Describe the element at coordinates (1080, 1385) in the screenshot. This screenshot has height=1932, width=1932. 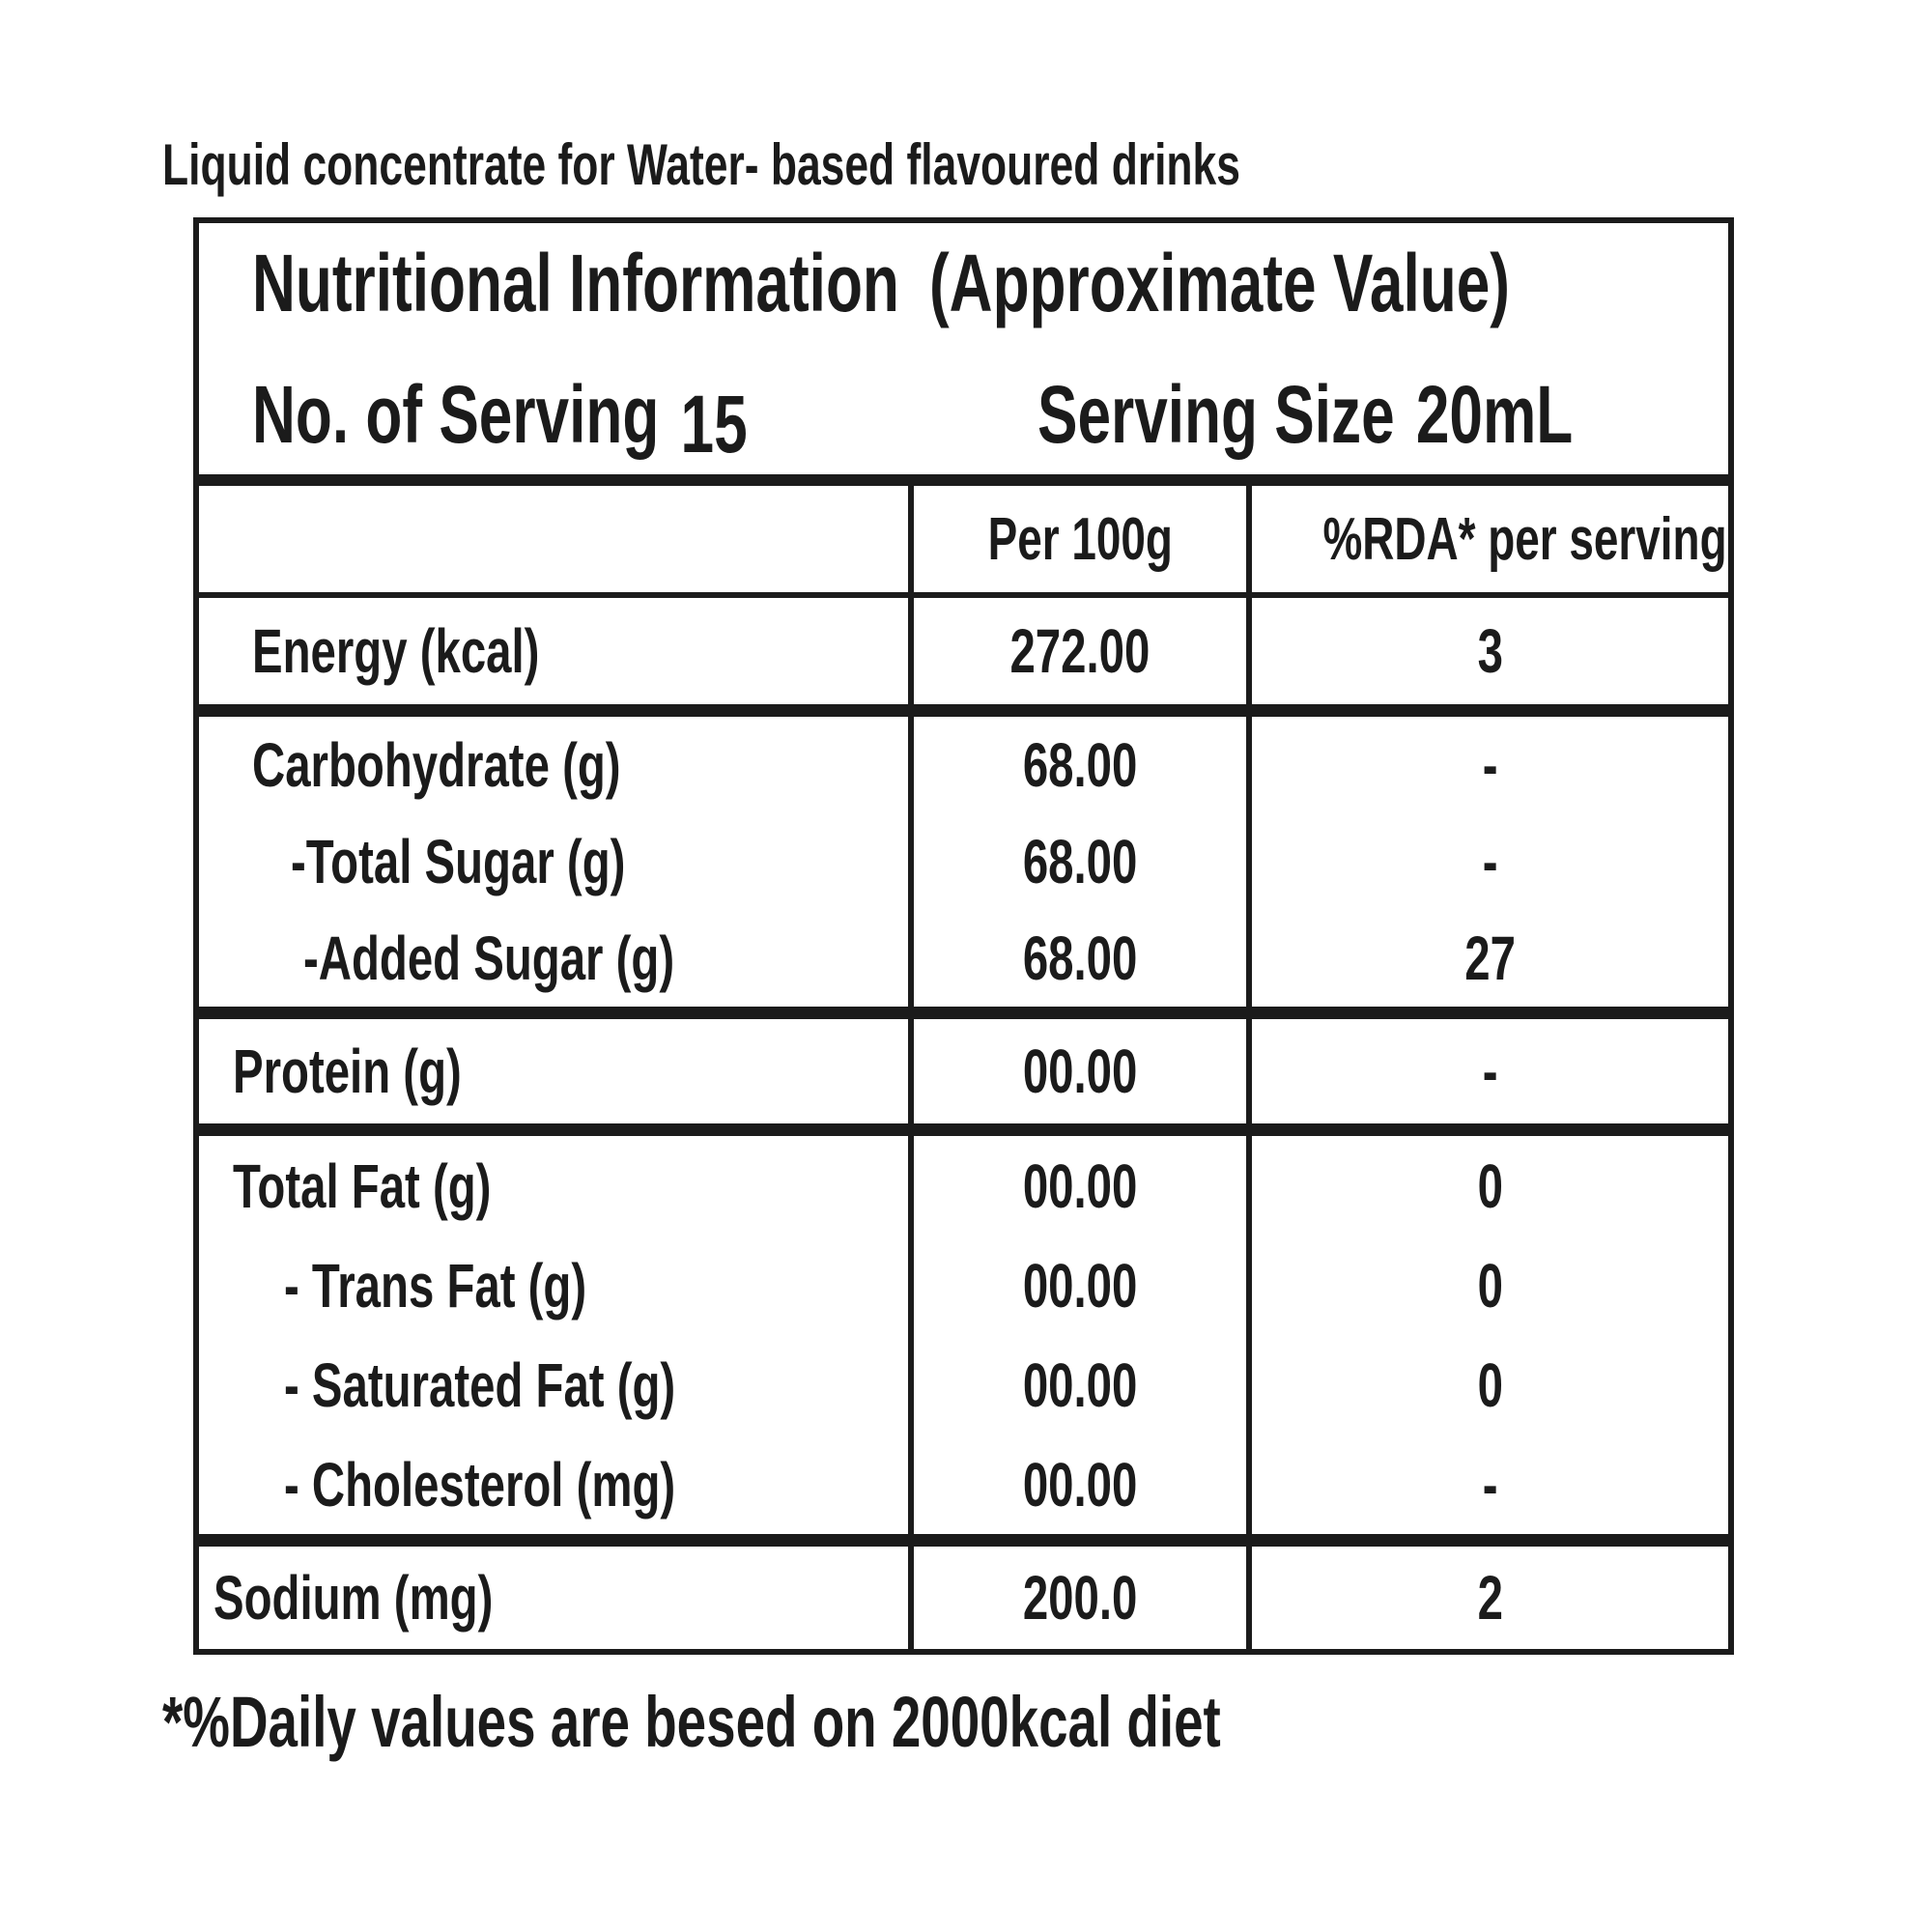
I see `saturated-fat-per100g: 00.00` at that location.